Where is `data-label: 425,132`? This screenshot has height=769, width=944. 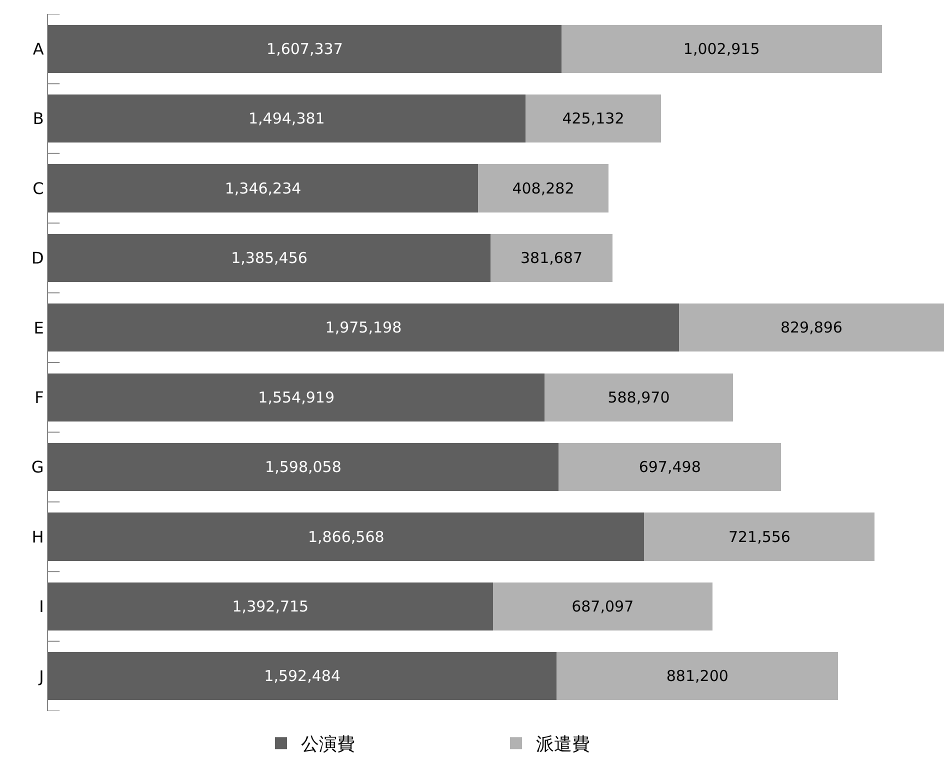 data-label: 425,132 is located at coordinates (593, 119).